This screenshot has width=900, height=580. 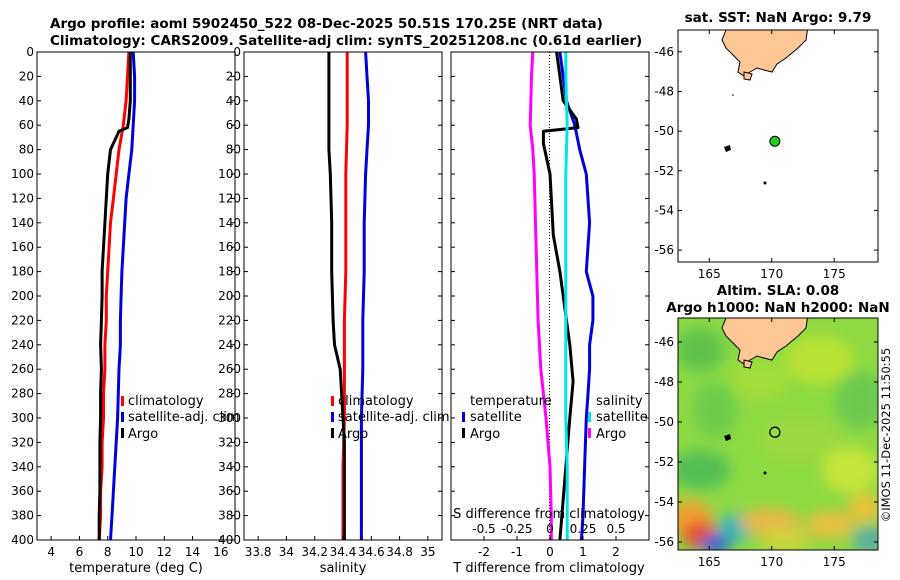 What do you see at coordinates (549, 514) in the screenshot?
I see `s-difference-label: S difference from climatology` at bounding box center [549, 514].